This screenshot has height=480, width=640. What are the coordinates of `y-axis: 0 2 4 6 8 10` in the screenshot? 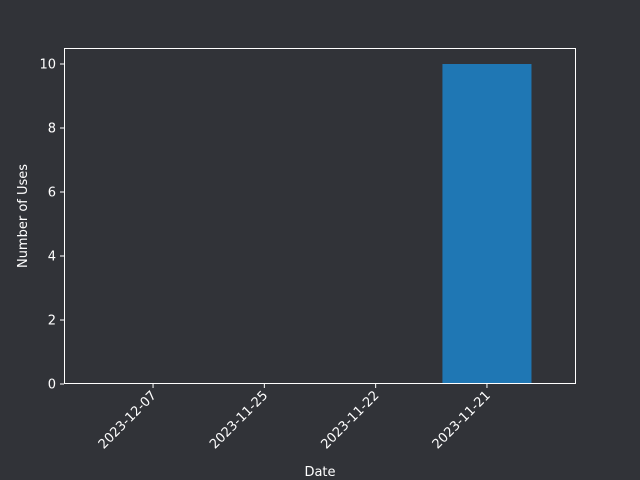 It's located at (51, 225).